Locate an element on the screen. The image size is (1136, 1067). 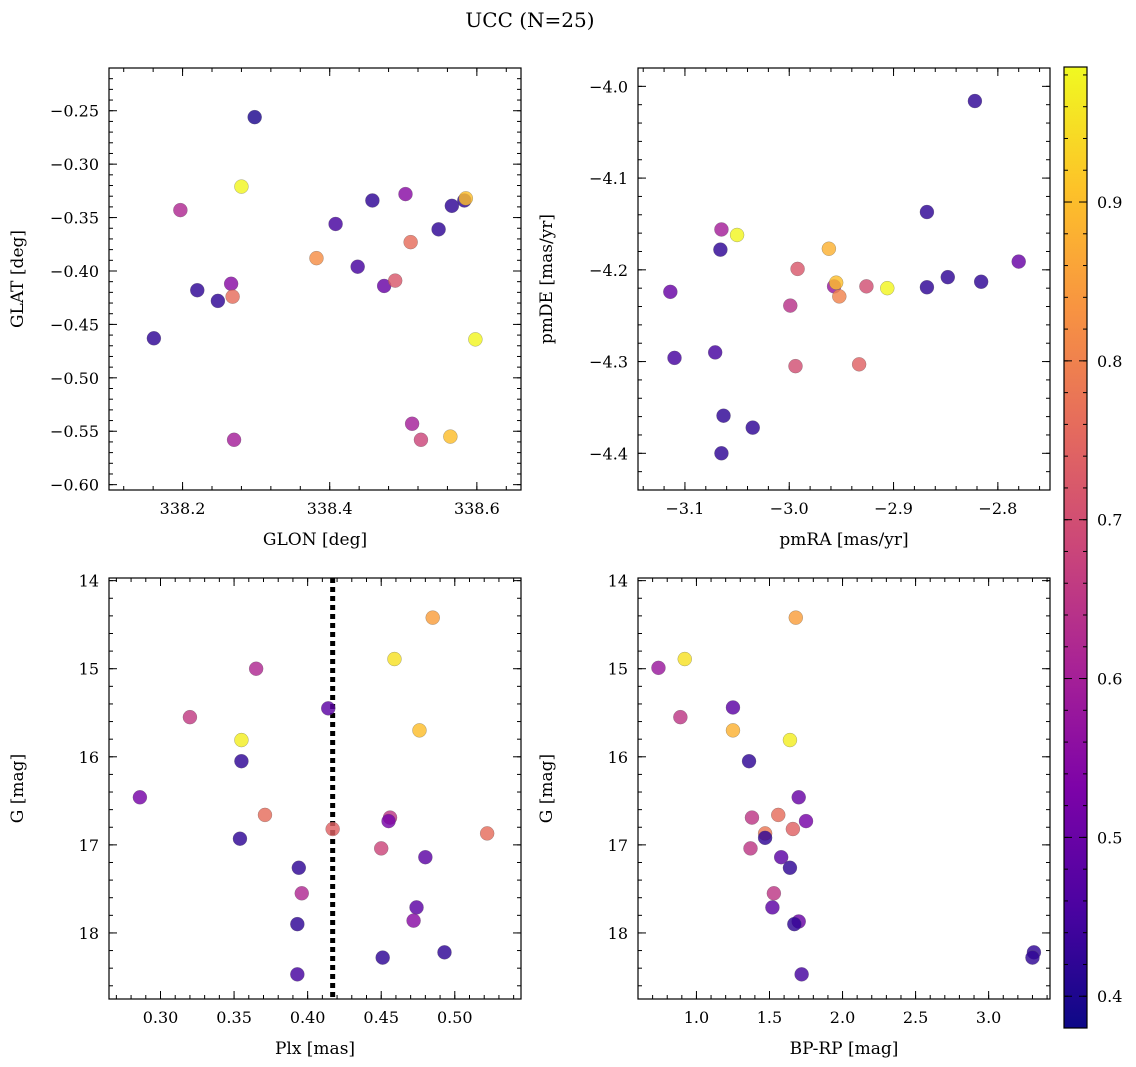
y-tick-label: −0.55 is located at coordinates (74, 431).